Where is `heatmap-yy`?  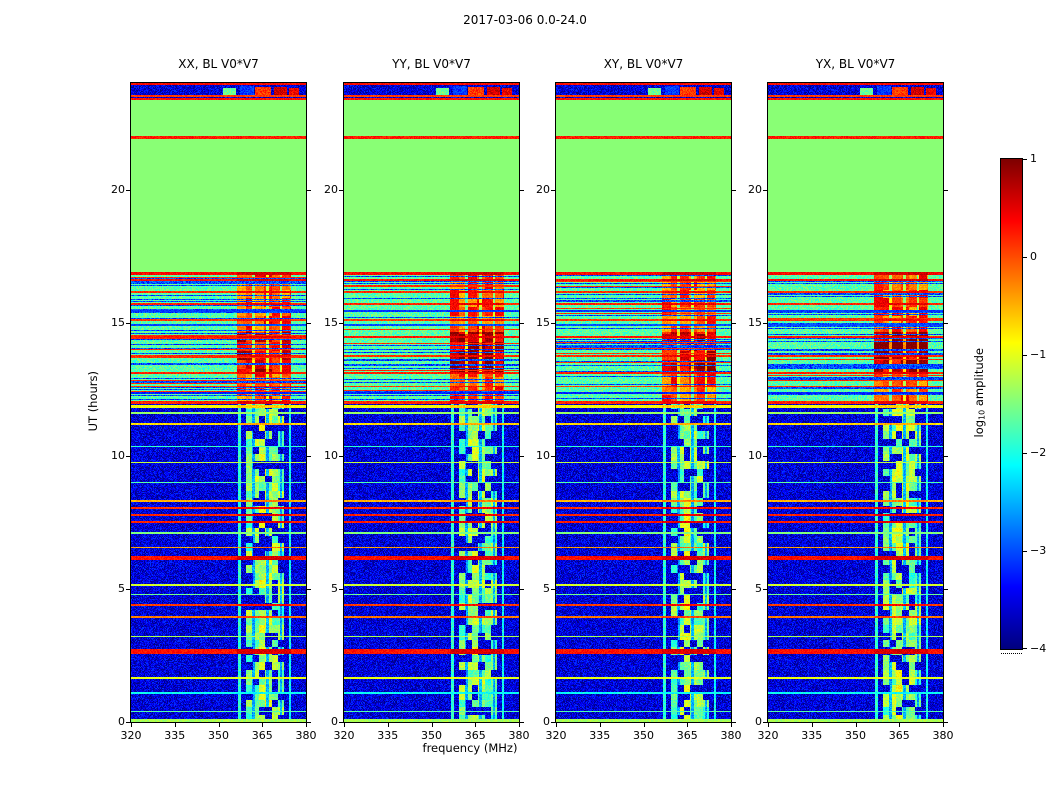
heatmap-yy is located at coordinates (431, 402).